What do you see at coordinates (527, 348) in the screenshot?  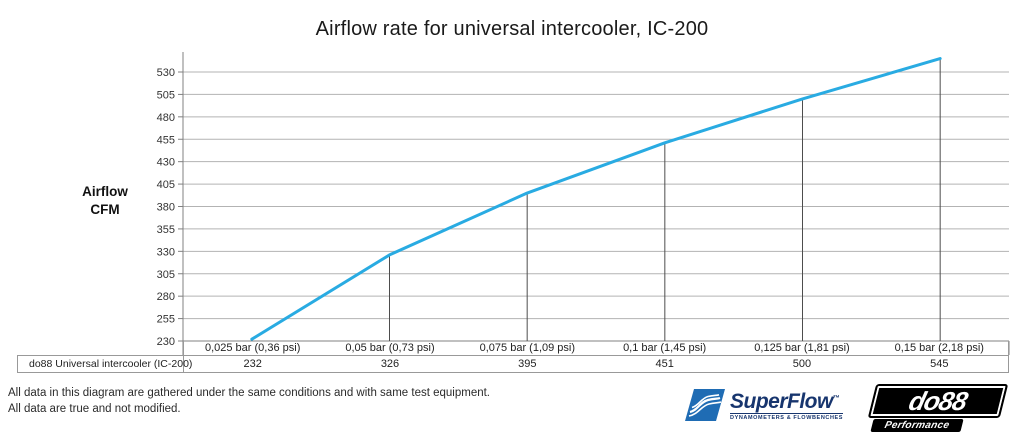 I see `x-axis-label: 0,075 bar (1,09 psi)` at bounding box center [527, 348].